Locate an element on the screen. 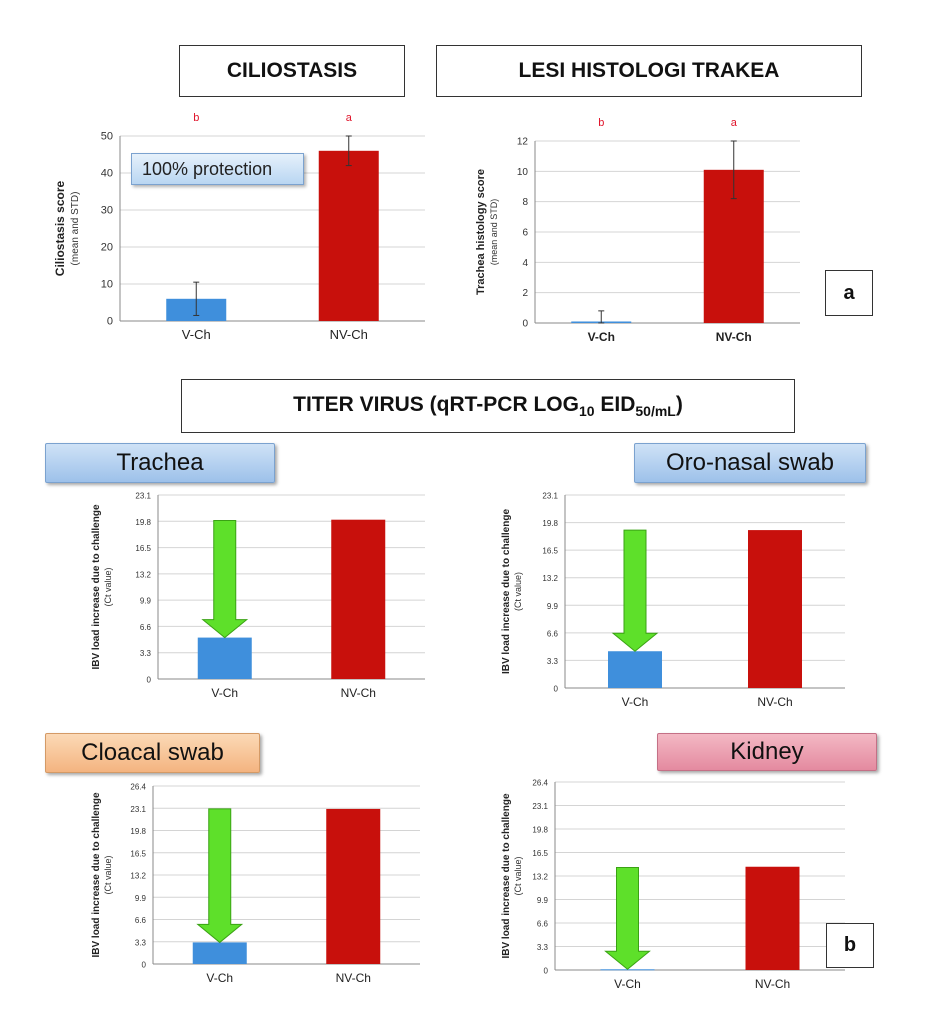  y-tick-label: 6 is located at coordinates (525, 233).